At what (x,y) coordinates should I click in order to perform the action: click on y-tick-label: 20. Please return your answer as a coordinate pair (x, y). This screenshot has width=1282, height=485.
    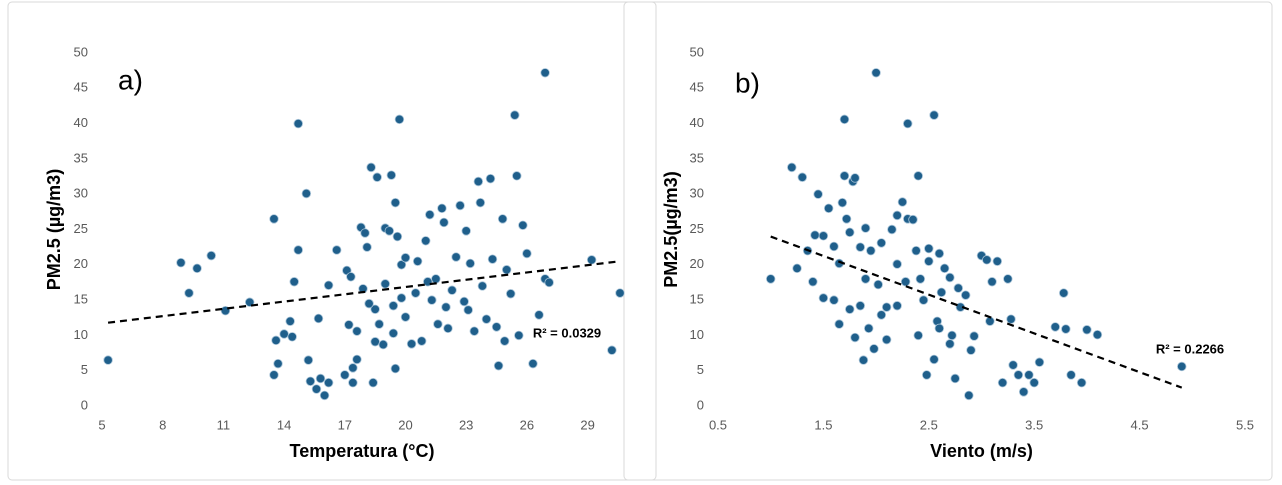
    Looking at the image, I should click on (697, 263).